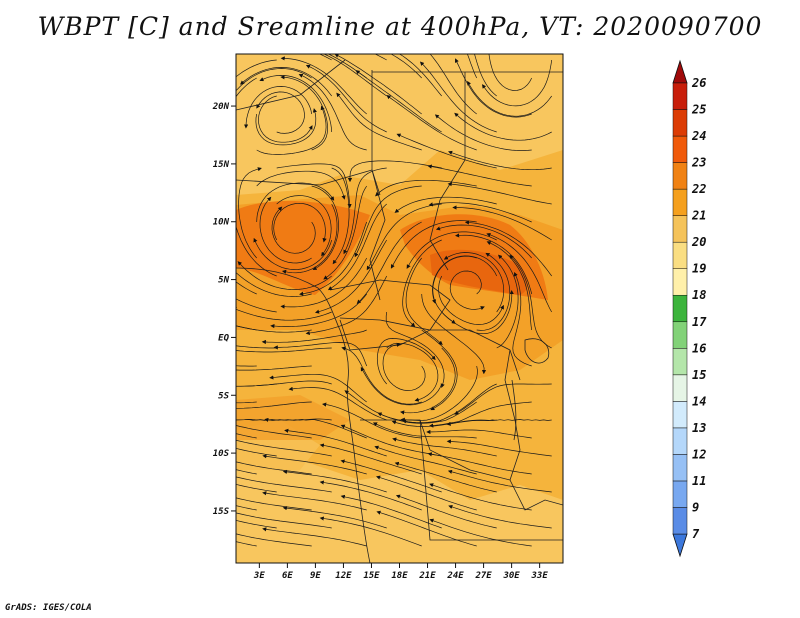 The width and height of the screenshot is (800, 618). I want to click on y-axis: 20N 15N 10N 5N EQ 5S 10S 15S, so click(224, 309).